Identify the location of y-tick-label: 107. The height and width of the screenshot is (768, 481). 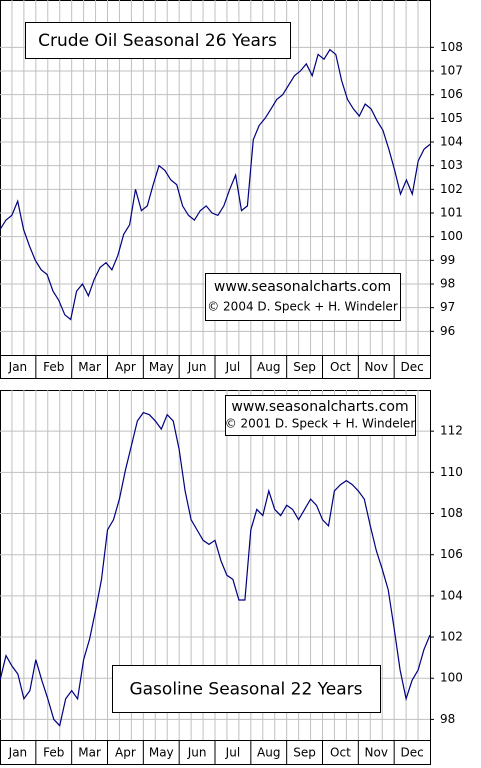
(451, 71).